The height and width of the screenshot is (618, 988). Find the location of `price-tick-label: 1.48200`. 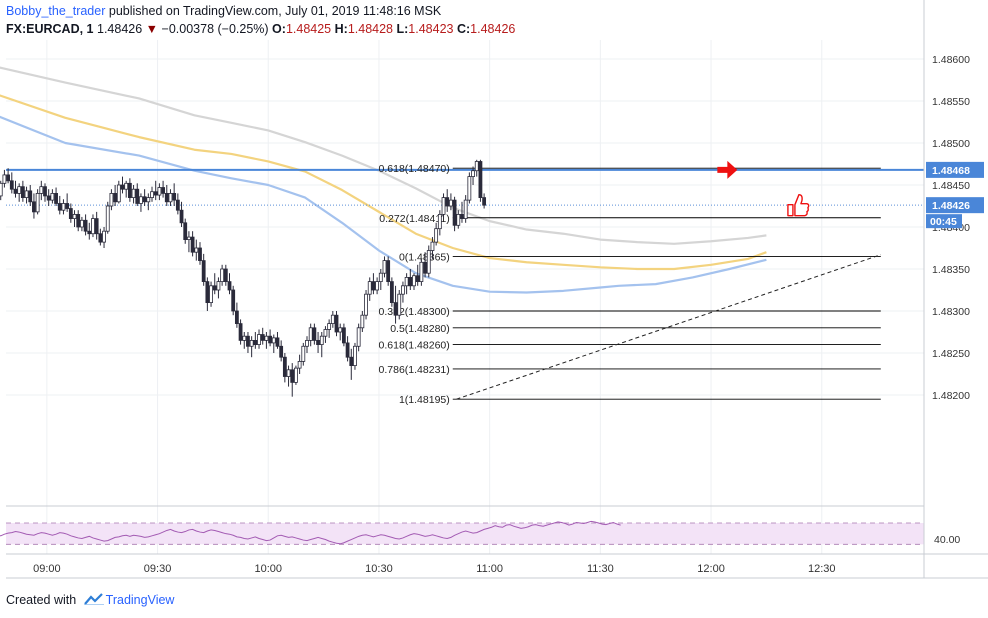

price-tick-label: 1.48200 is located at coordinates (951, 396).